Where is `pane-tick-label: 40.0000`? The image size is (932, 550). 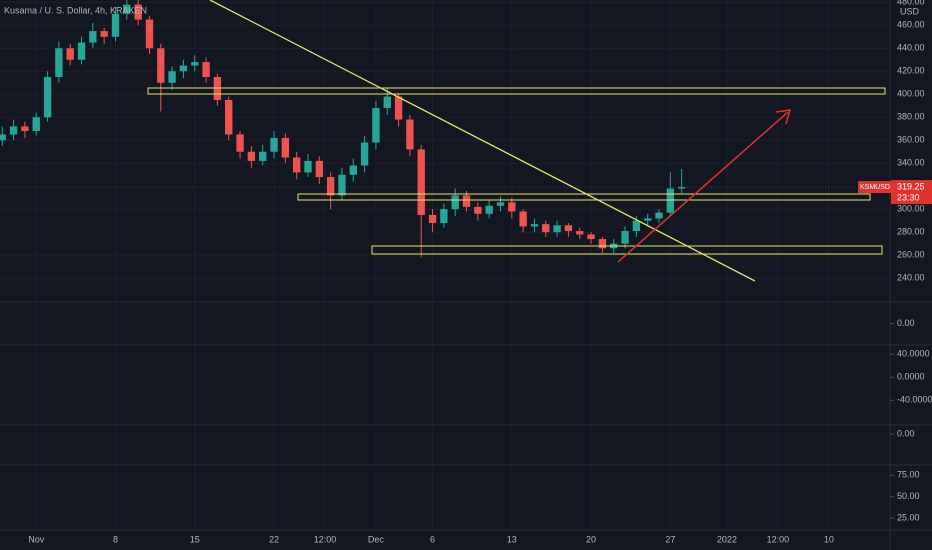 pane-tick-label: 40.0000 is located at coordinates (913, 354).